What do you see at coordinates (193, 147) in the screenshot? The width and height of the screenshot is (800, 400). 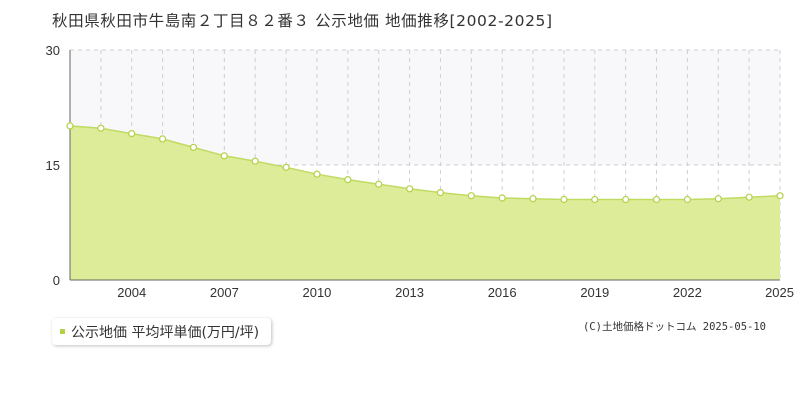 I see `data-point-2006` at bounding box center [193, 147].